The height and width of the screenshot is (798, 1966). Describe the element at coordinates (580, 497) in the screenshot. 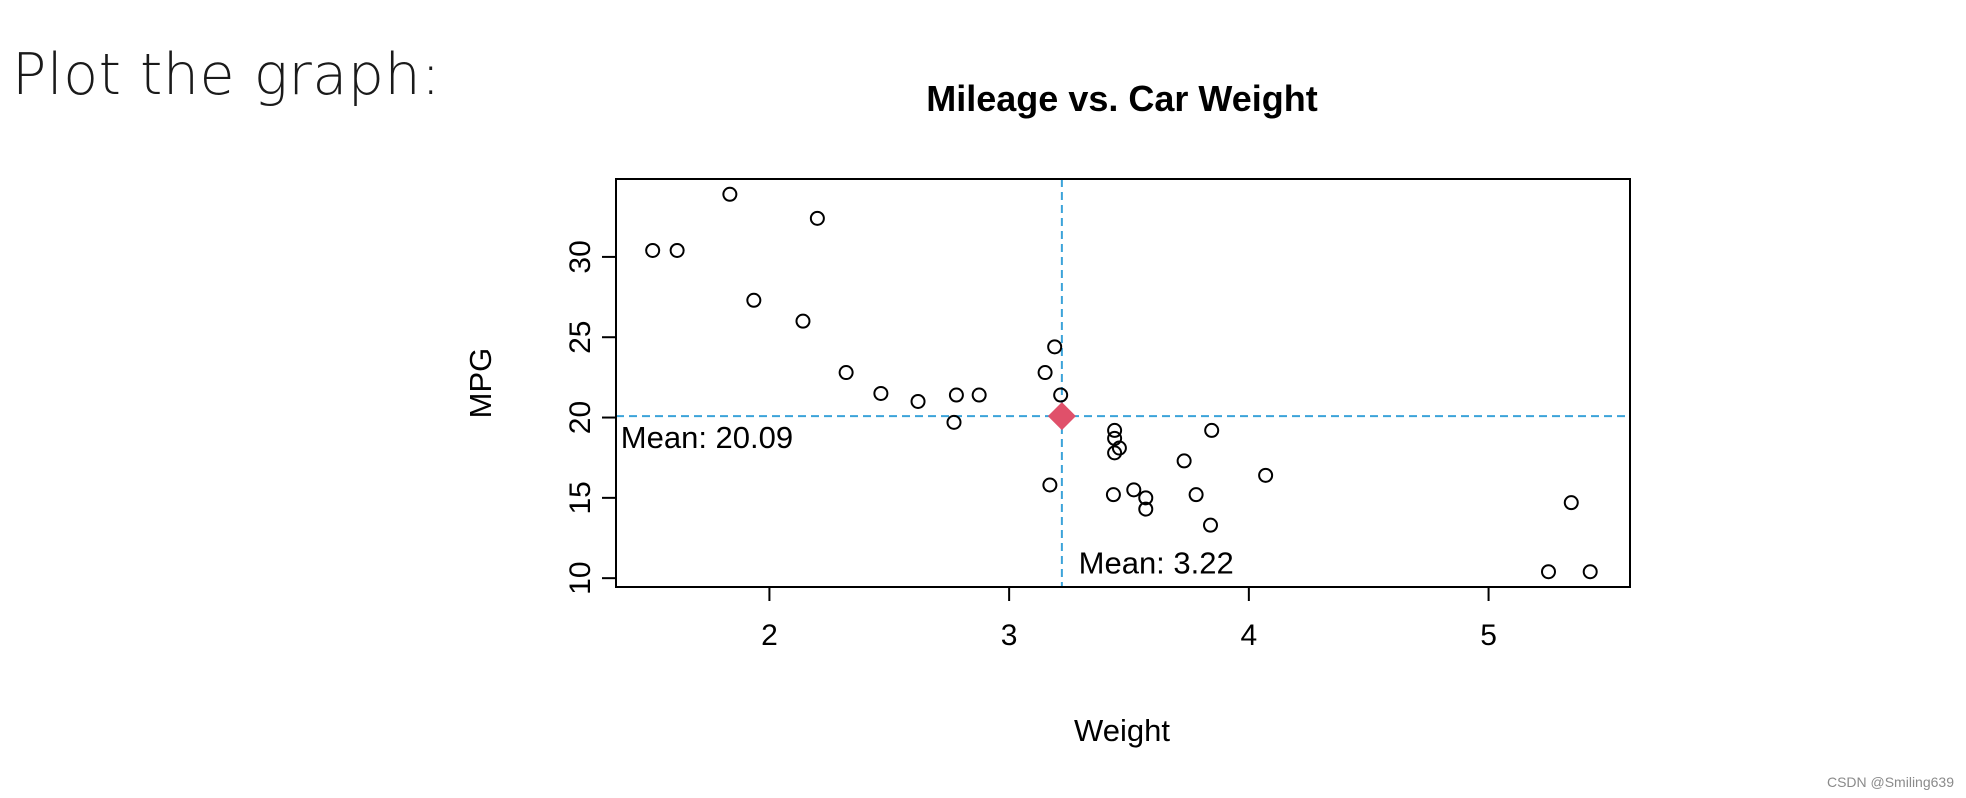

I see `y-tick-label: 15` at that location.